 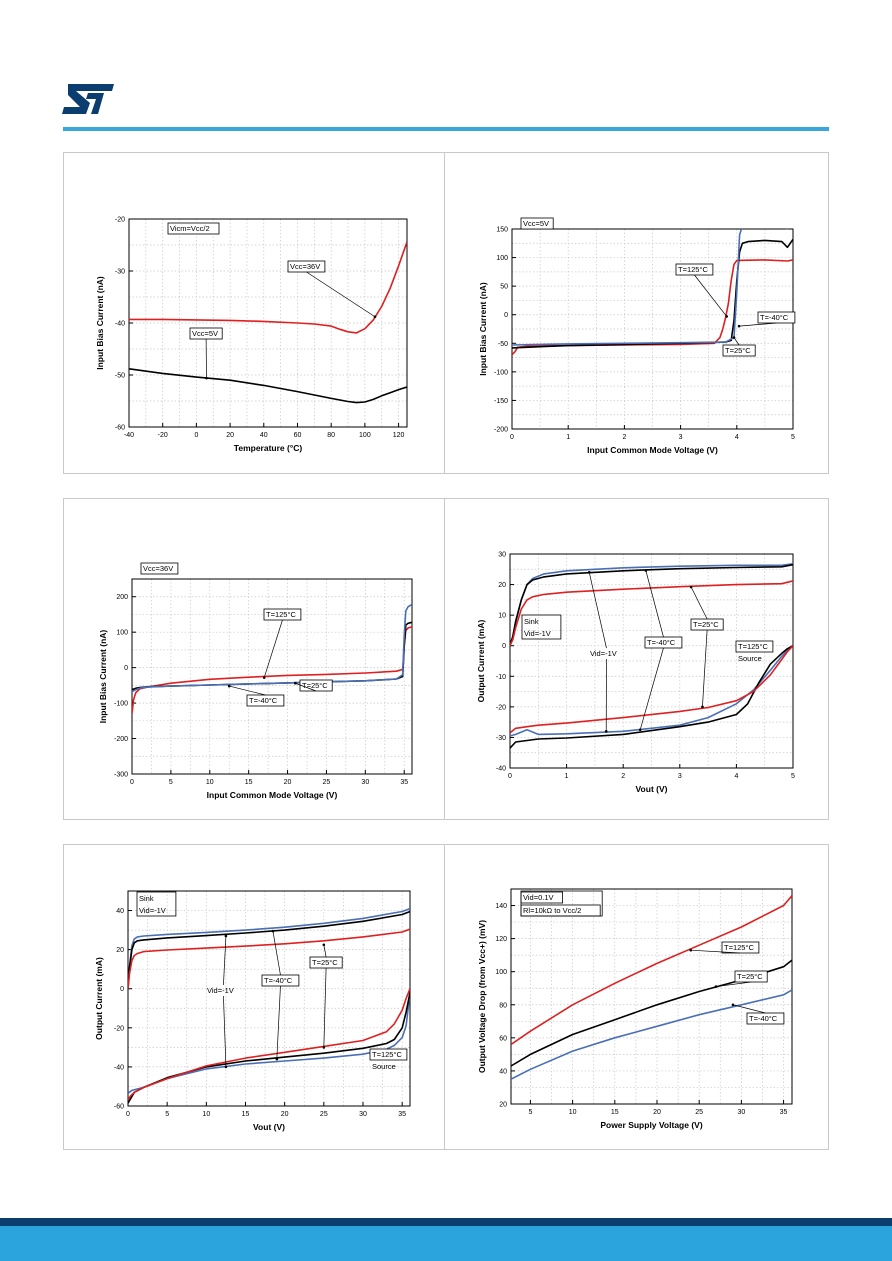 I want to click on y-tick-label: 60, so click(x=503, y=1038).